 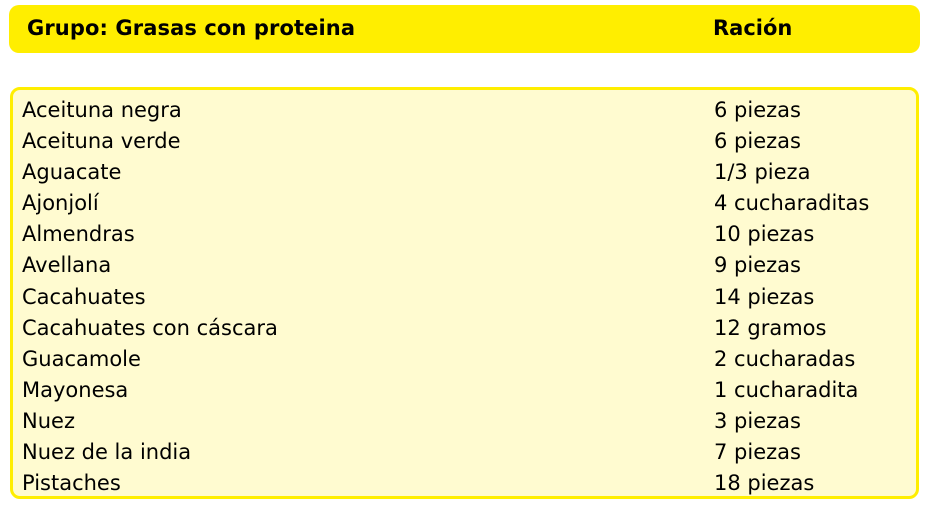 I want to click on table-row: Guacamole 2 cucharadas, so click(x=464, y=359).